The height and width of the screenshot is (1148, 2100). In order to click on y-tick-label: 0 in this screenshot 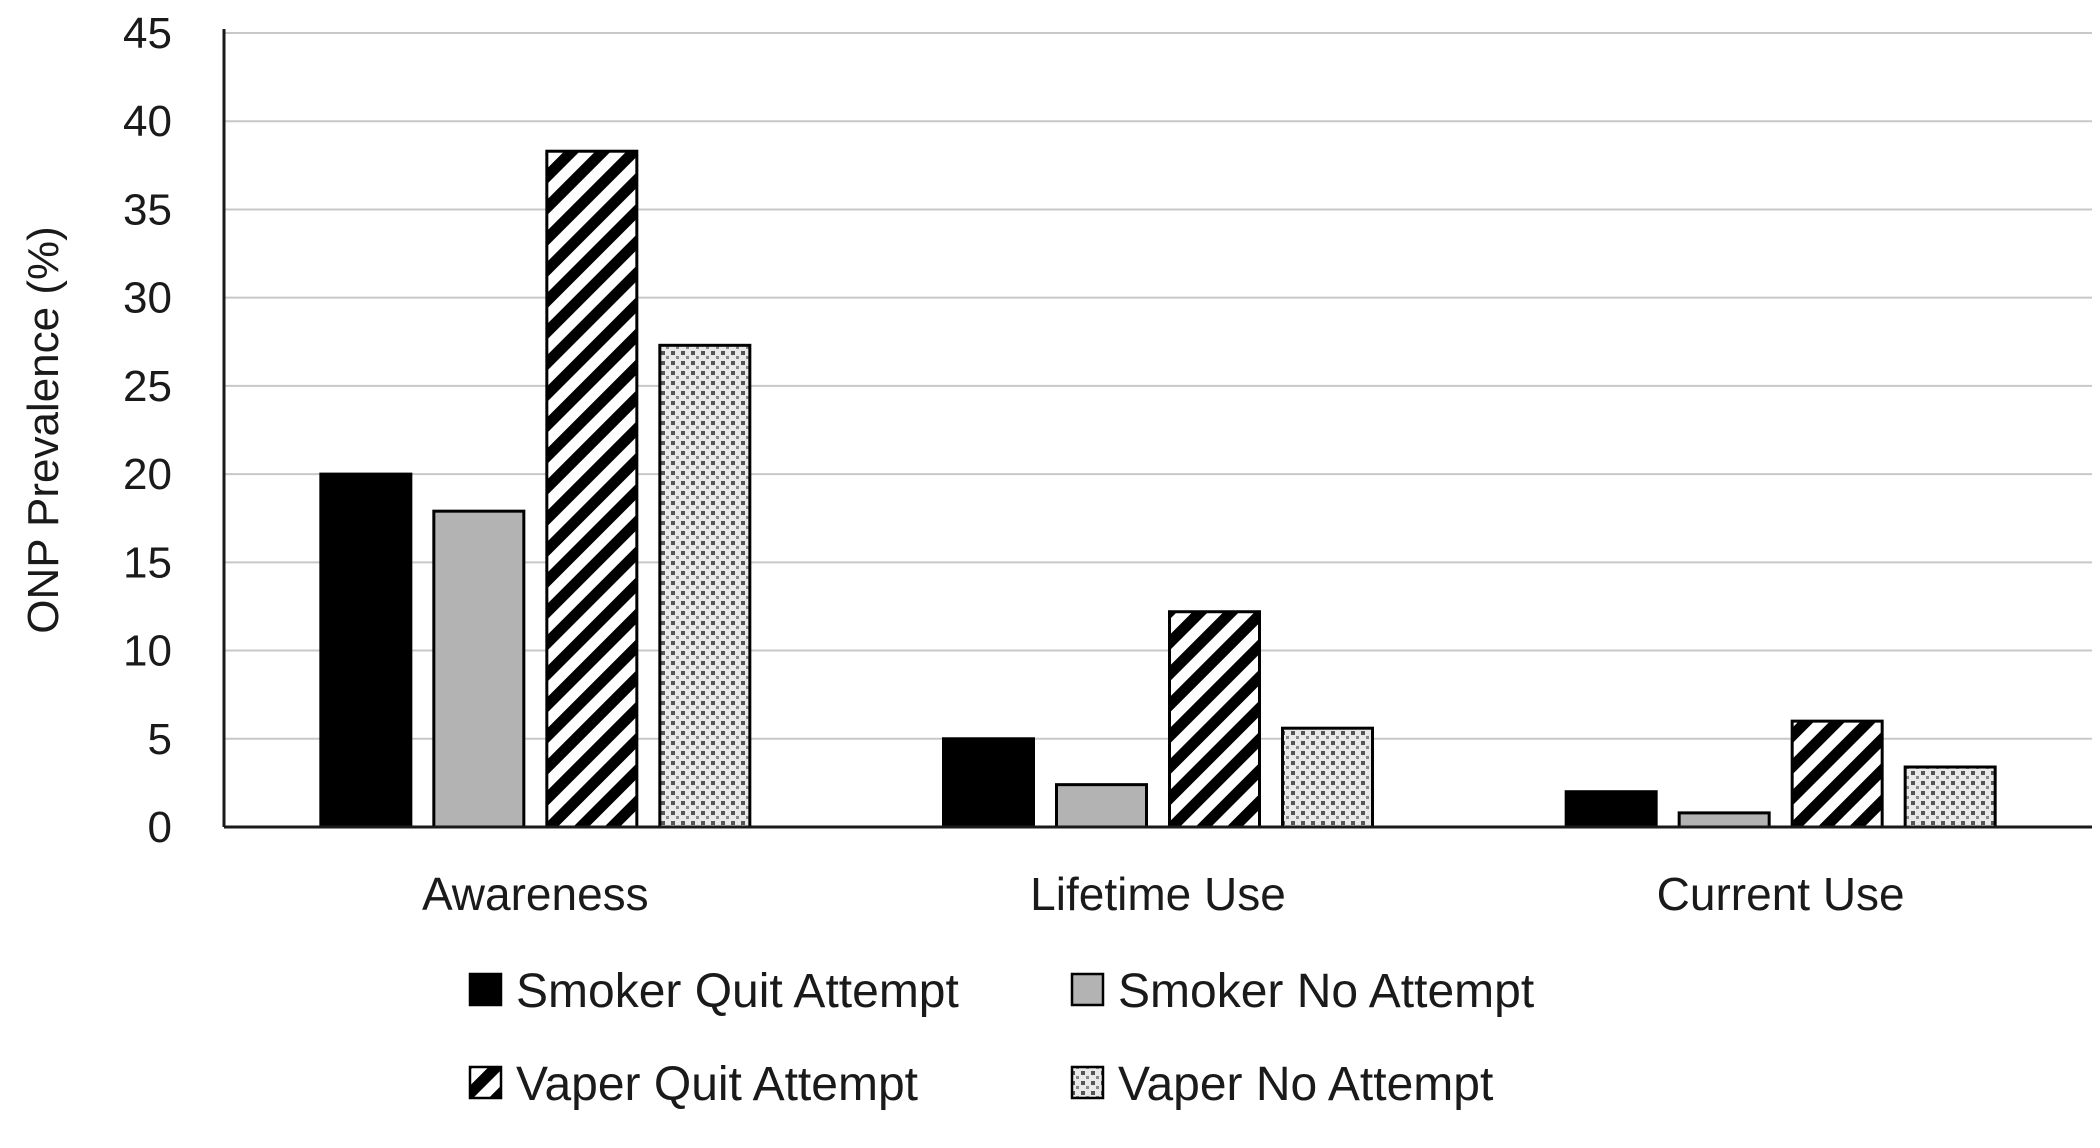, I will do `click(160, 827)`.